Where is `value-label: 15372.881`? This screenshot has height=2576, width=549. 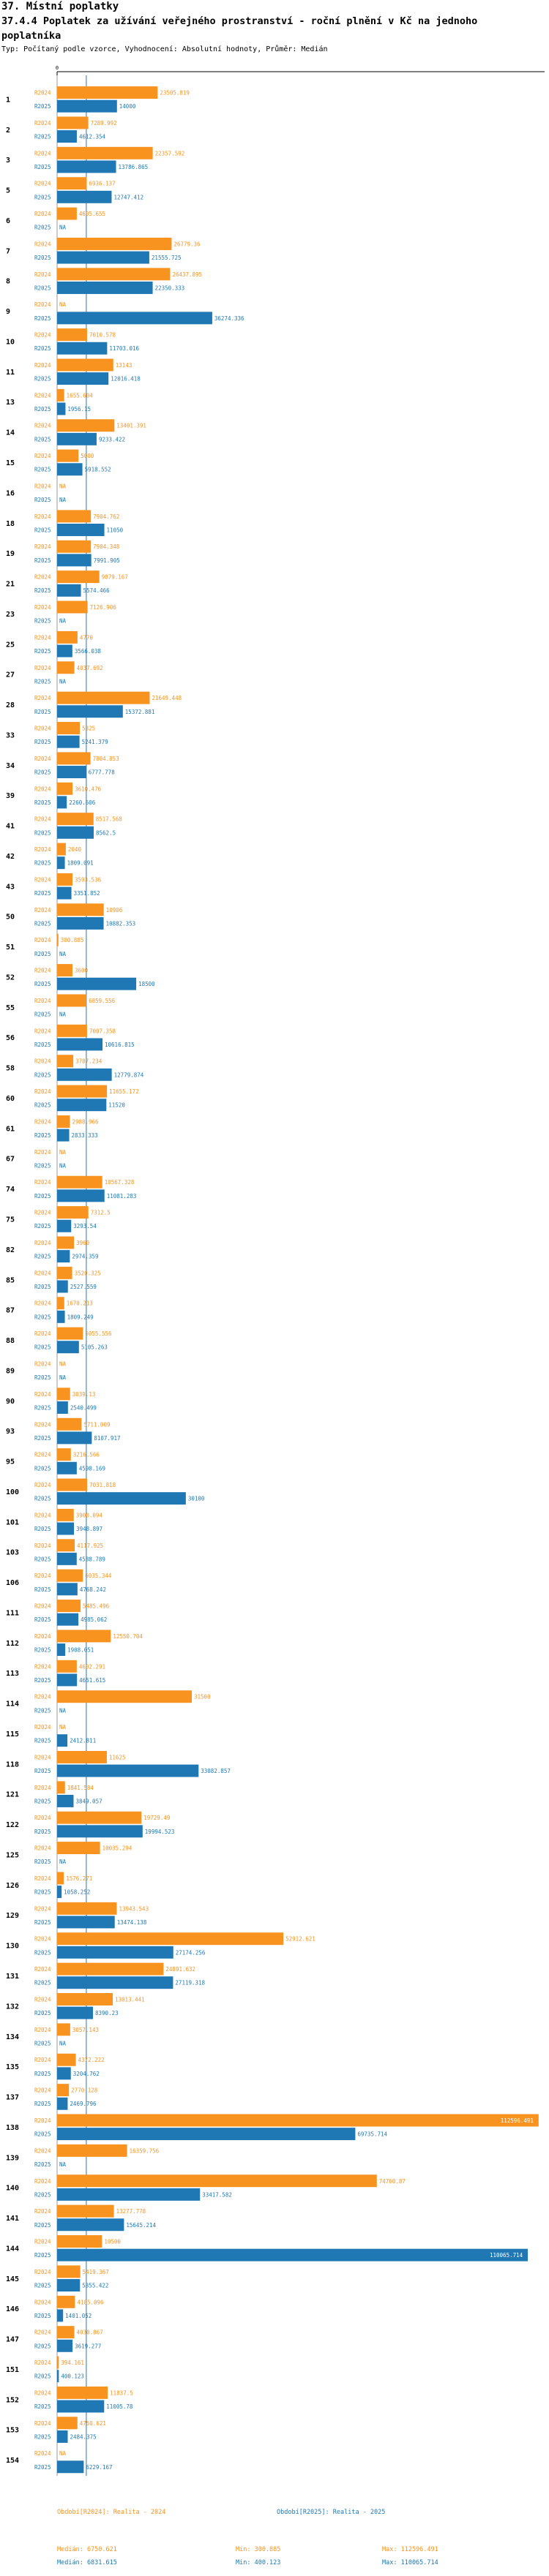
value-label: 15372.881 is located at coordinates (140, 712).